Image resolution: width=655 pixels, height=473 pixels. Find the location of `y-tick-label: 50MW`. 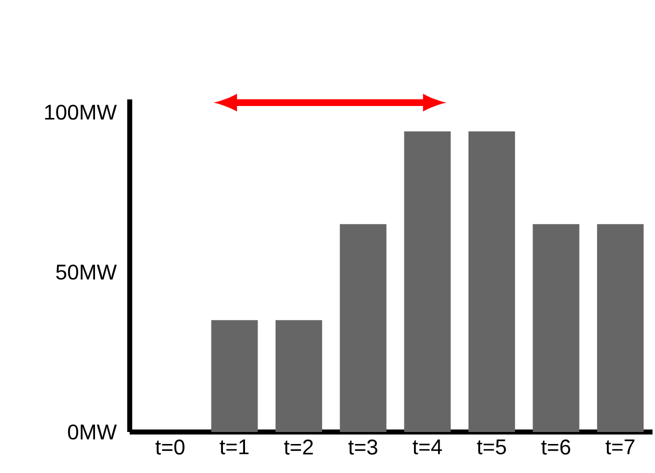

y-tick-label: 50MW is located at coordinates (86, 272).